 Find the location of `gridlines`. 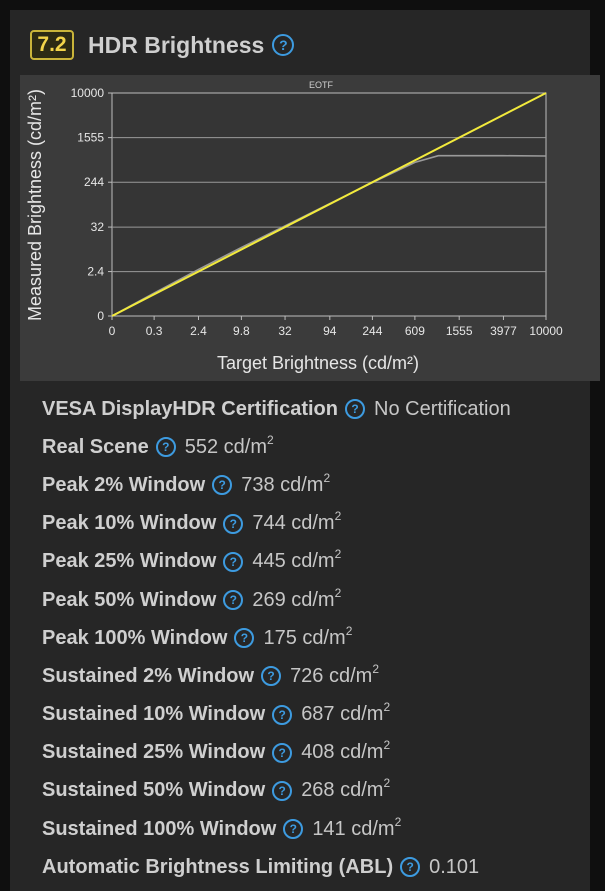

gridlines is located at coordinates (329, 205).